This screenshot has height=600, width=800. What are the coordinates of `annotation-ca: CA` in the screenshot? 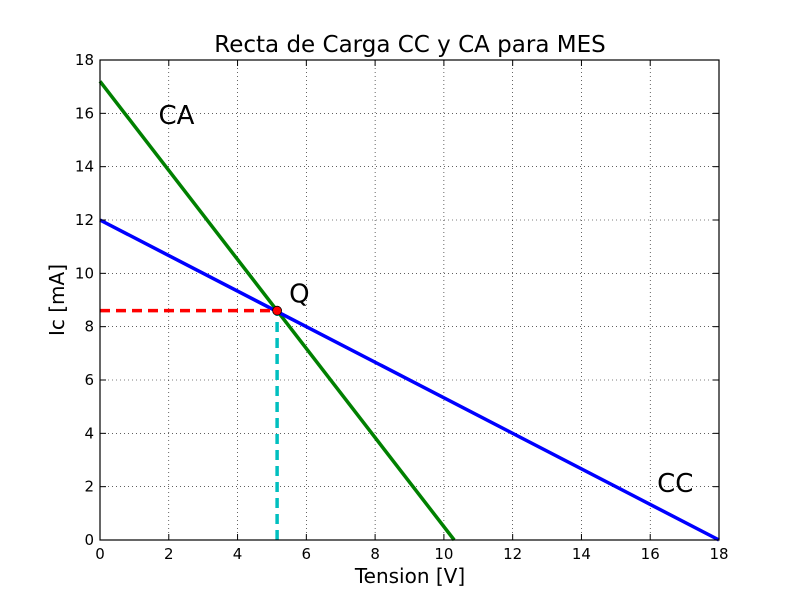 It's located at (176, 116).